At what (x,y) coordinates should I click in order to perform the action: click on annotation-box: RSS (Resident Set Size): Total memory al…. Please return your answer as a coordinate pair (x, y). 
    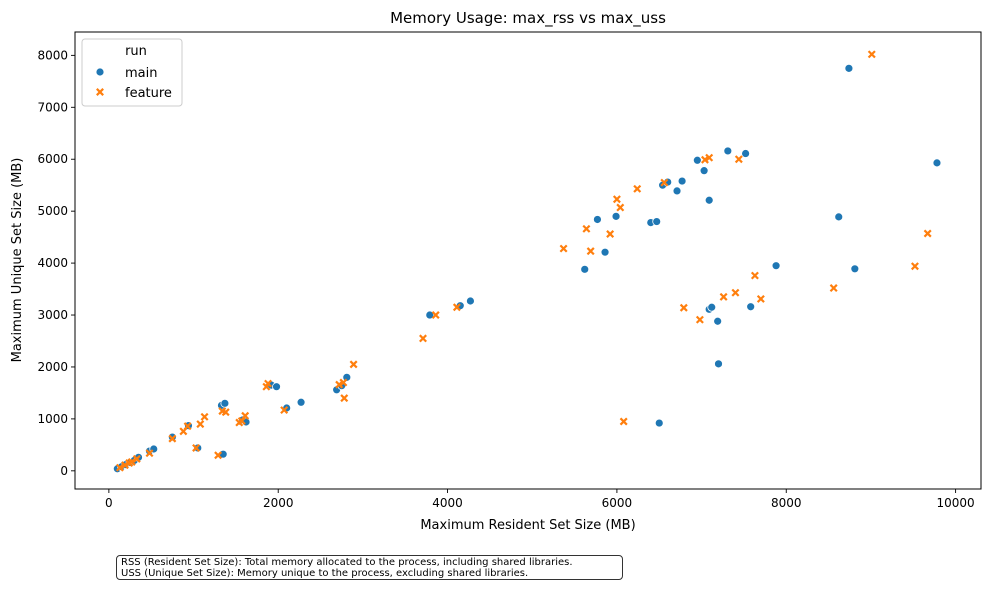
    Looking at the image, I should click on (369, 567).